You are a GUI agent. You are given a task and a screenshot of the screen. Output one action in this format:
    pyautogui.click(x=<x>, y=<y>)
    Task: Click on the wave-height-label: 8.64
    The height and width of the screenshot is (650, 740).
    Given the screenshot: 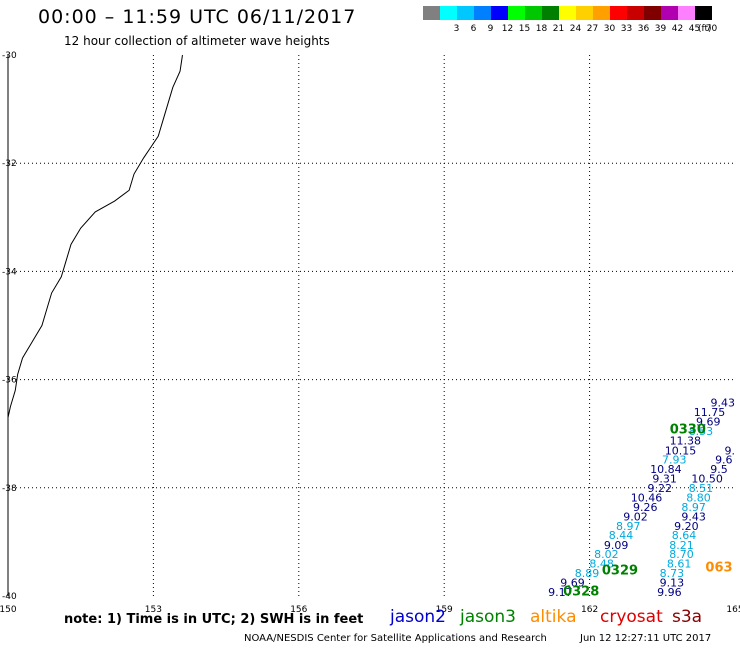 What is the action you would take?
    pyautogui.click(x=684, y=535)
    